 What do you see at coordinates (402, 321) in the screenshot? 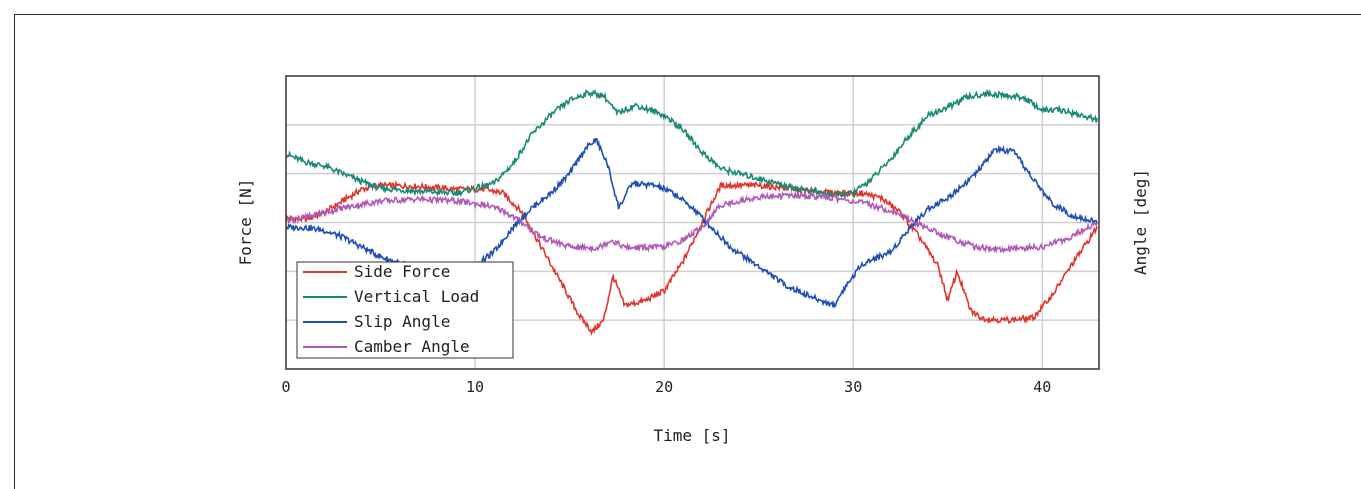
I see `legend-label: Slip Angle` at bounding box center [402, 321].